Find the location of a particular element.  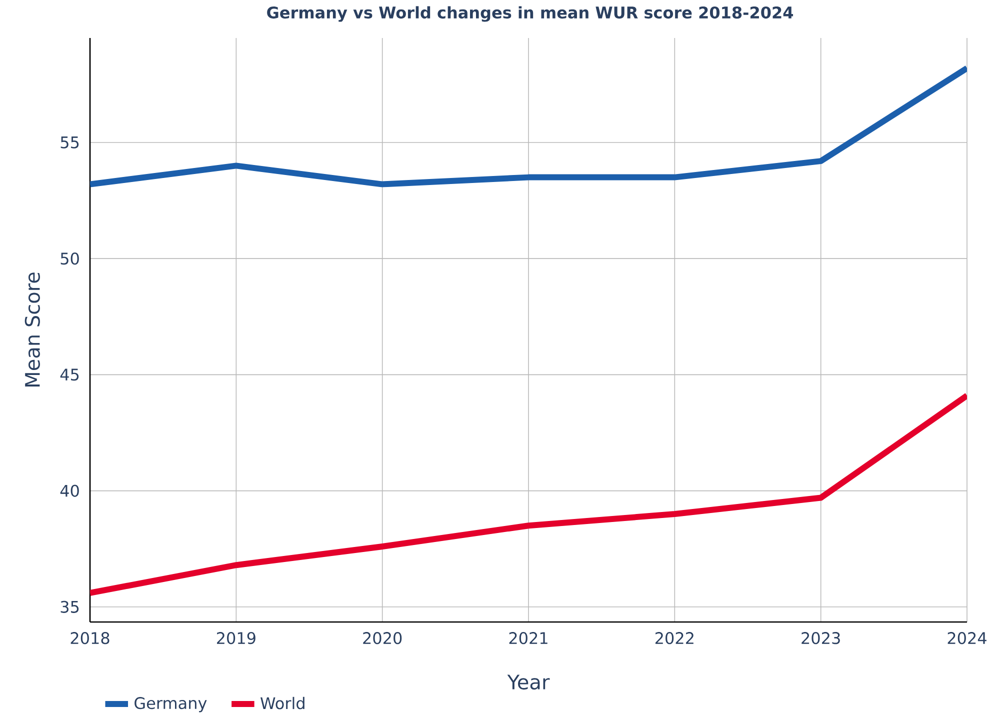

x-tick-label: 2020 is located at coordinates (382, 638).